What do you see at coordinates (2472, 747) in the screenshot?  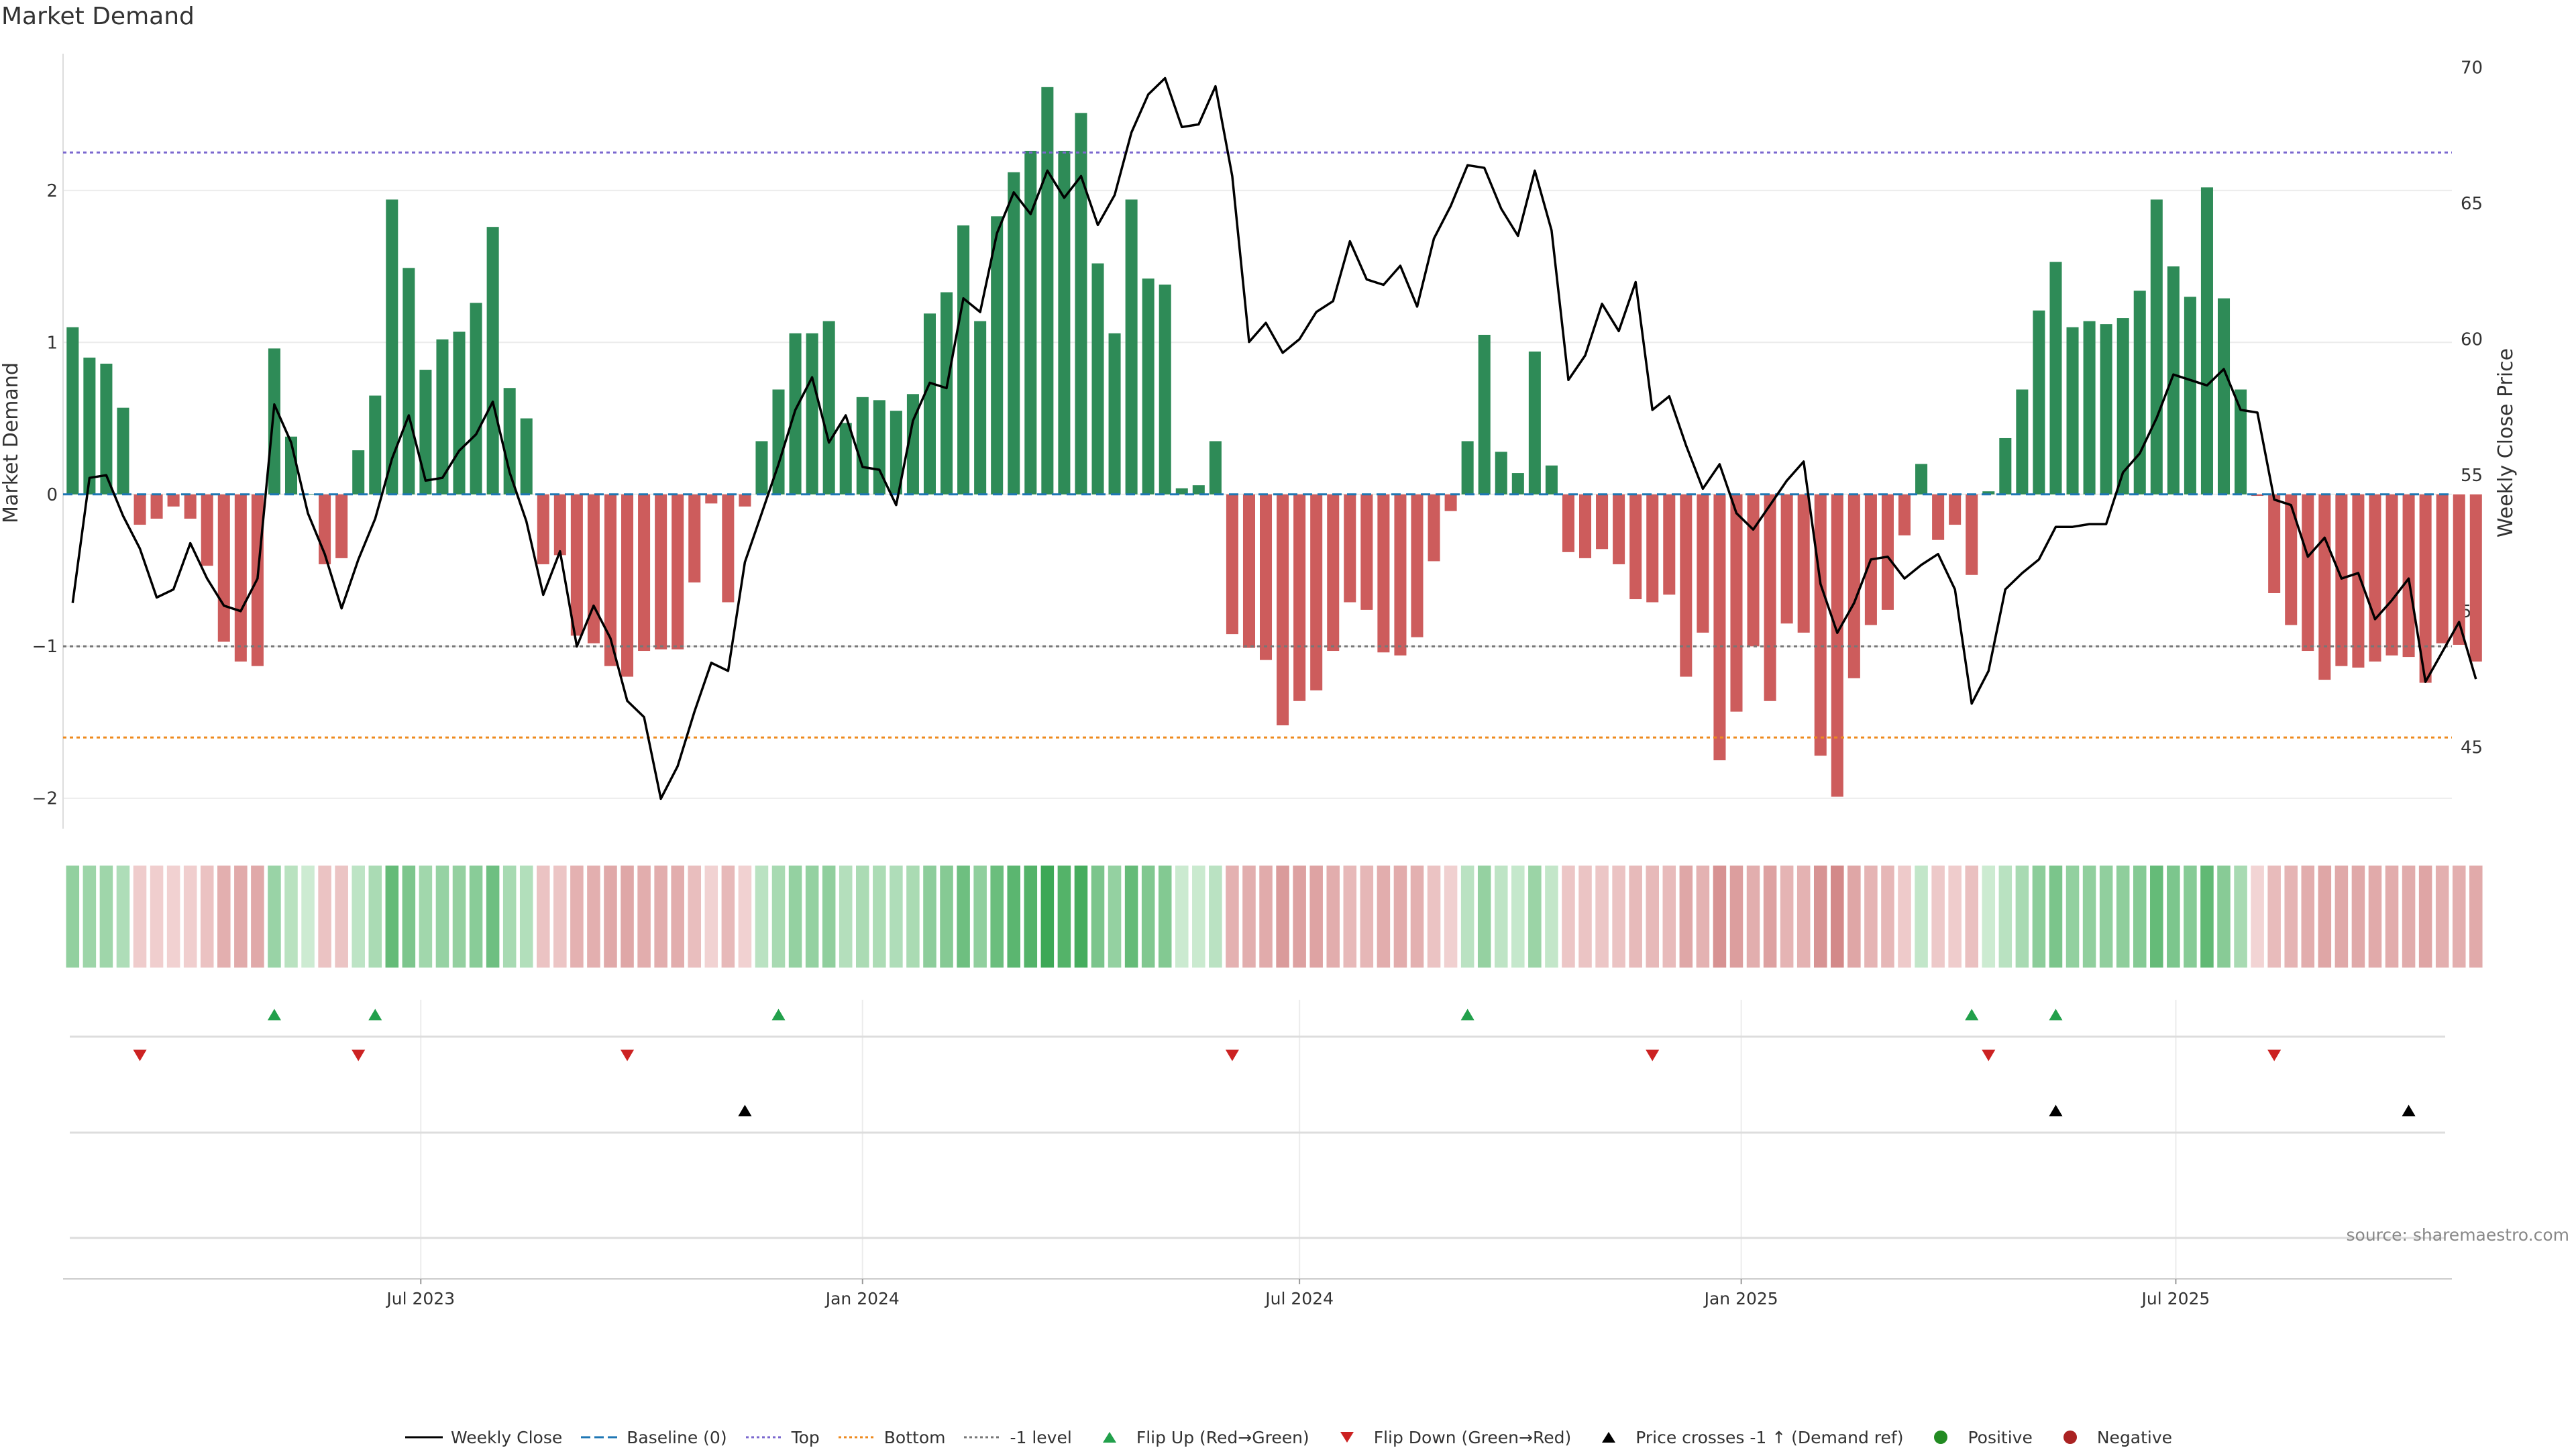 I see `y2-tick-label: 45` at bounding box center [2472, 747].